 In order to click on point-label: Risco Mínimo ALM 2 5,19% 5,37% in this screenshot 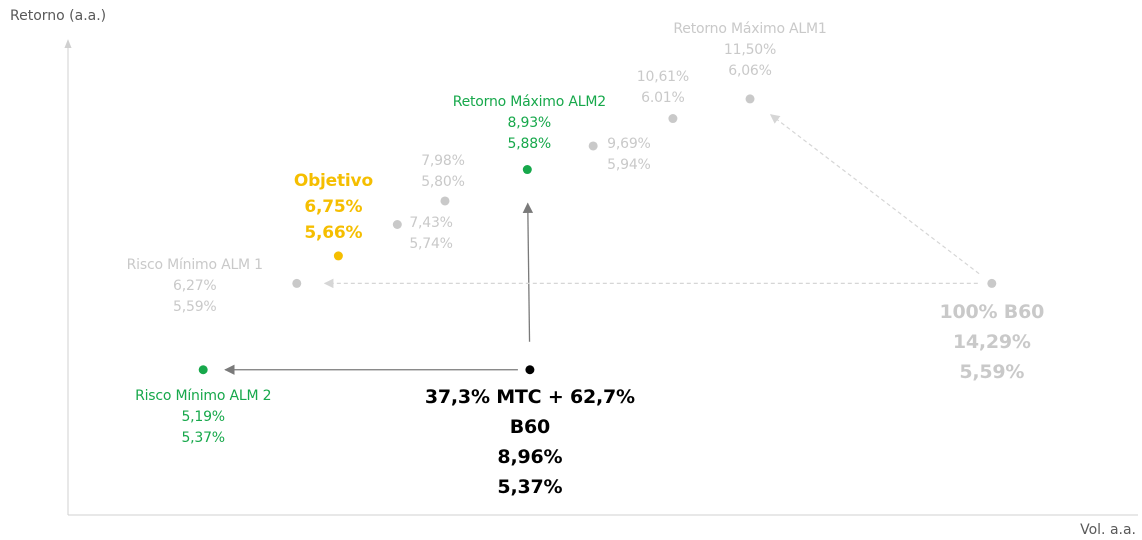, I will do `click(203, 417)`.